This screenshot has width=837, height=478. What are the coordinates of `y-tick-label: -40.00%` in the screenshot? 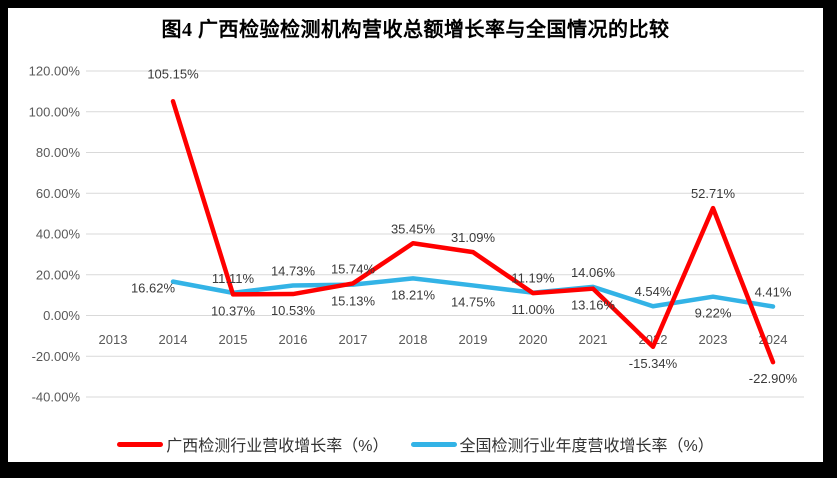 It's located at (56, 397).